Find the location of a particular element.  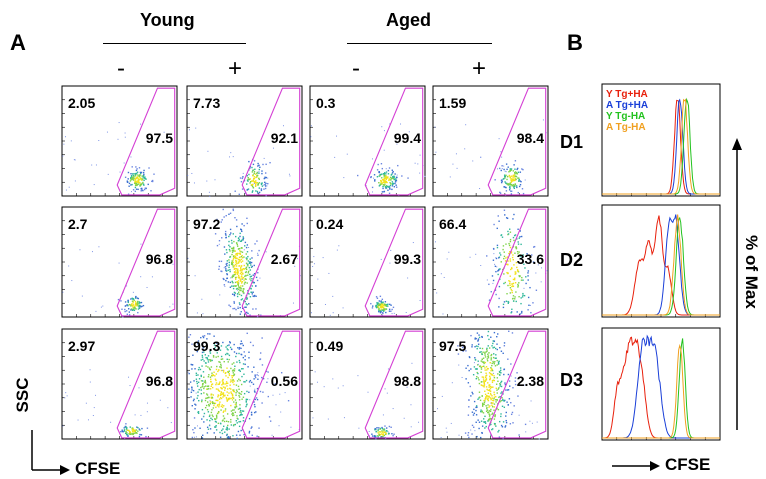

gate-polygon is located at coordinates (394, 262).